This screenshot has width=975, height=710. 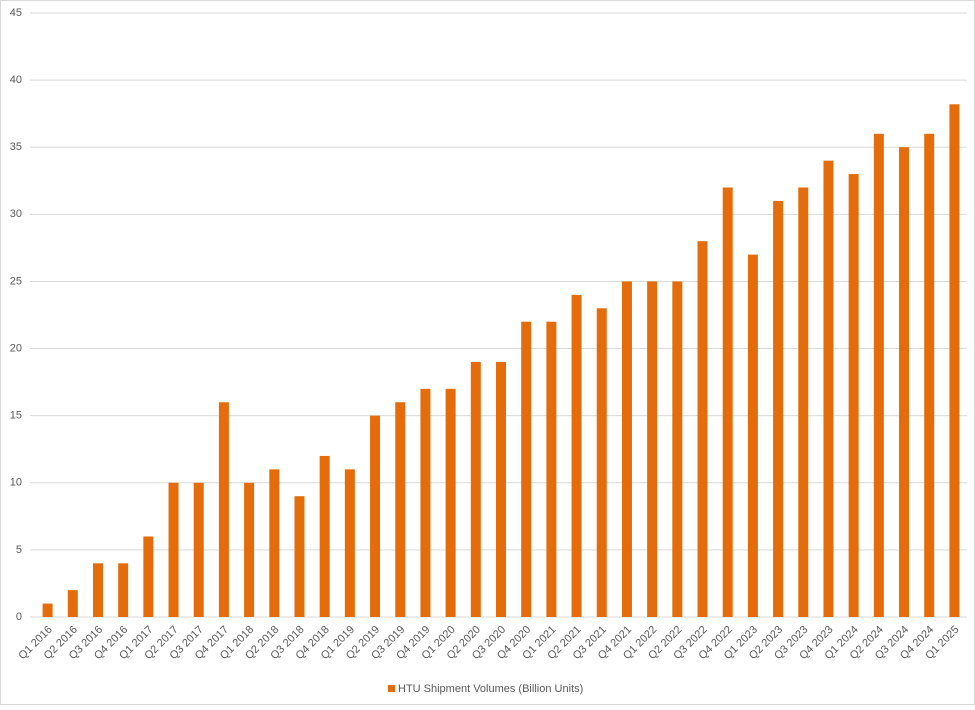 I want to click on y-tick-label: 20, so click(x=16, y=348).